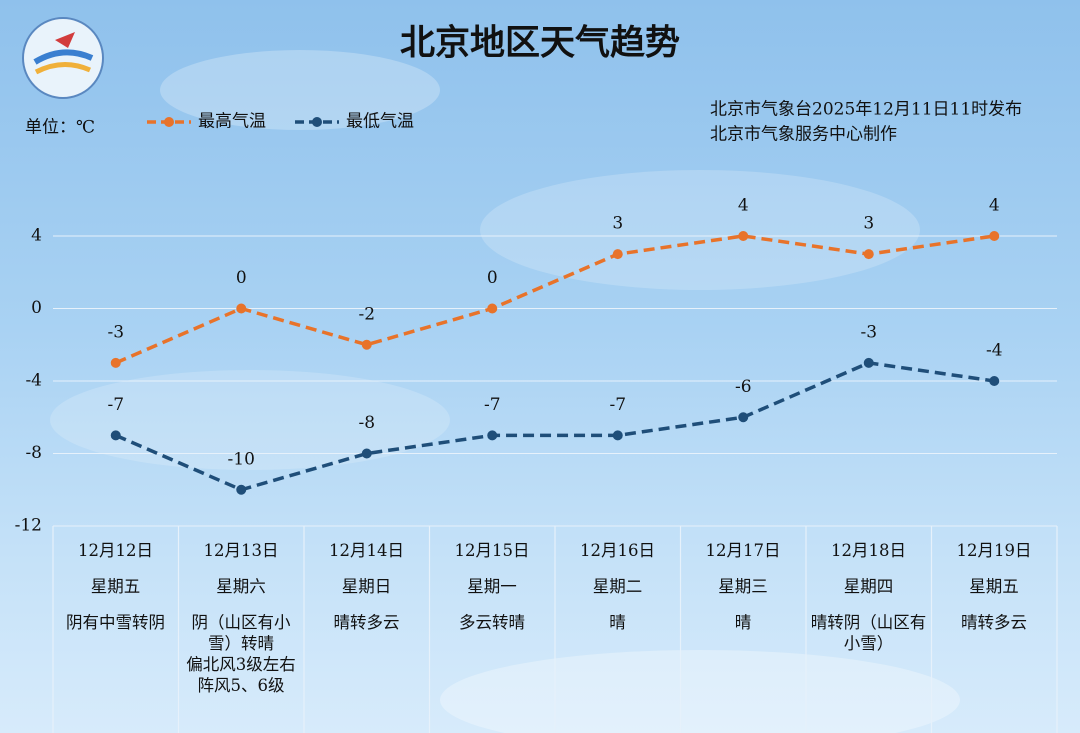 The width and height of the screenshot is (1080, 733). Describe the element at coordinates (868, 586) in the screenshot. I see `weekday-cell: 星期四` at that location.